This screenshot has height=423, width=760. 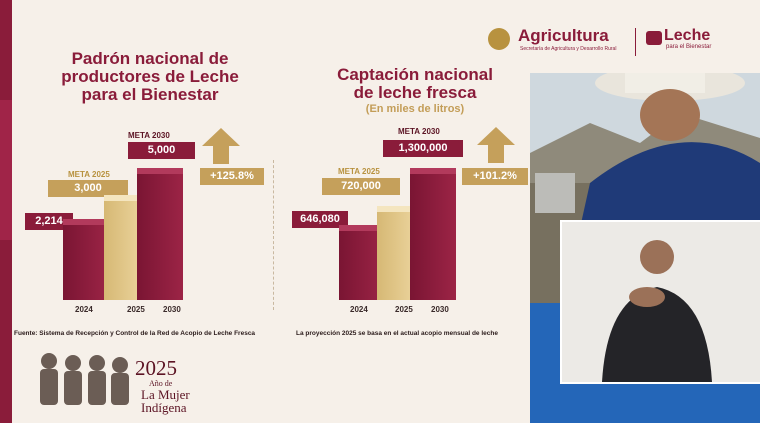 I want to click on left-accent-band-highlight, so click(x=6, y=170).